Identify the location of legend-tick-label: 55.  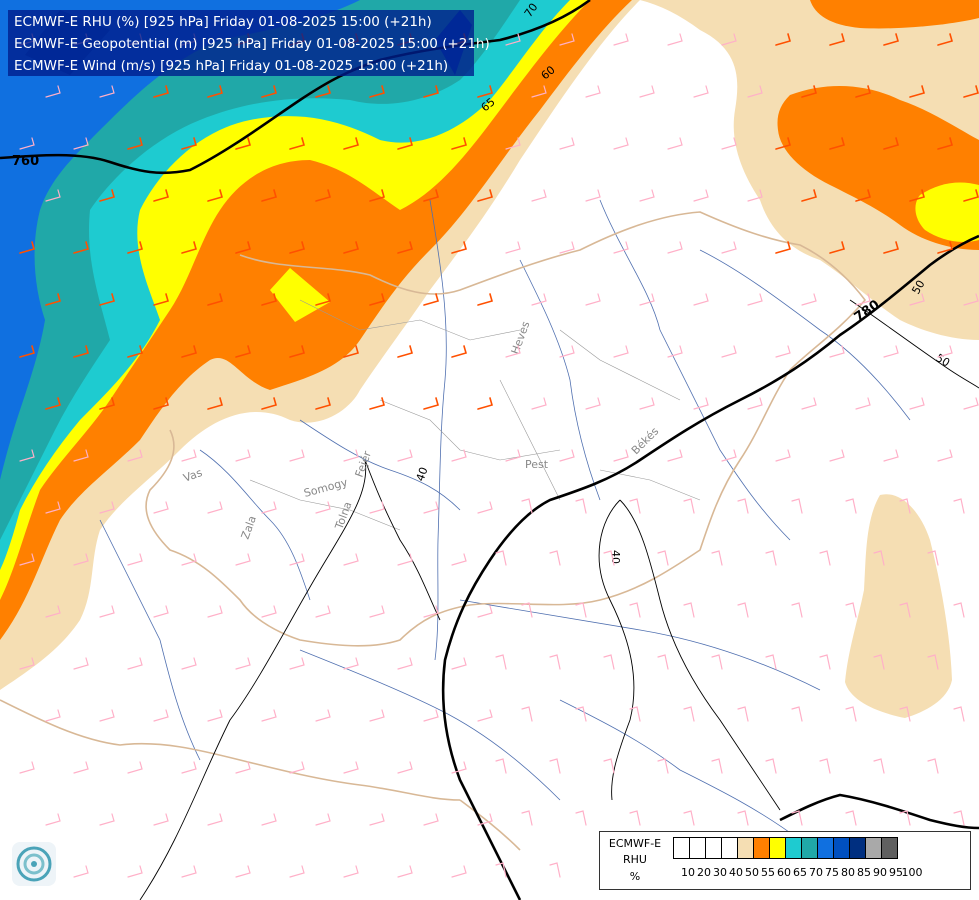
(768, 872).